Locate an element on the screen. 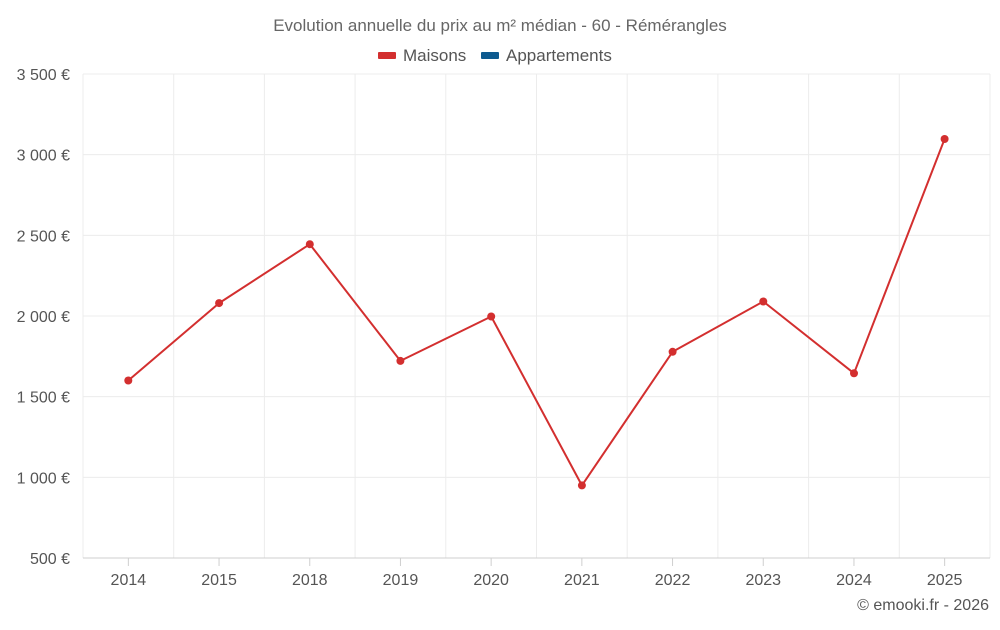 The height and width of the screenshot is (630, 1000). legend-swatch-appartements is located at coordinates (490, 55).